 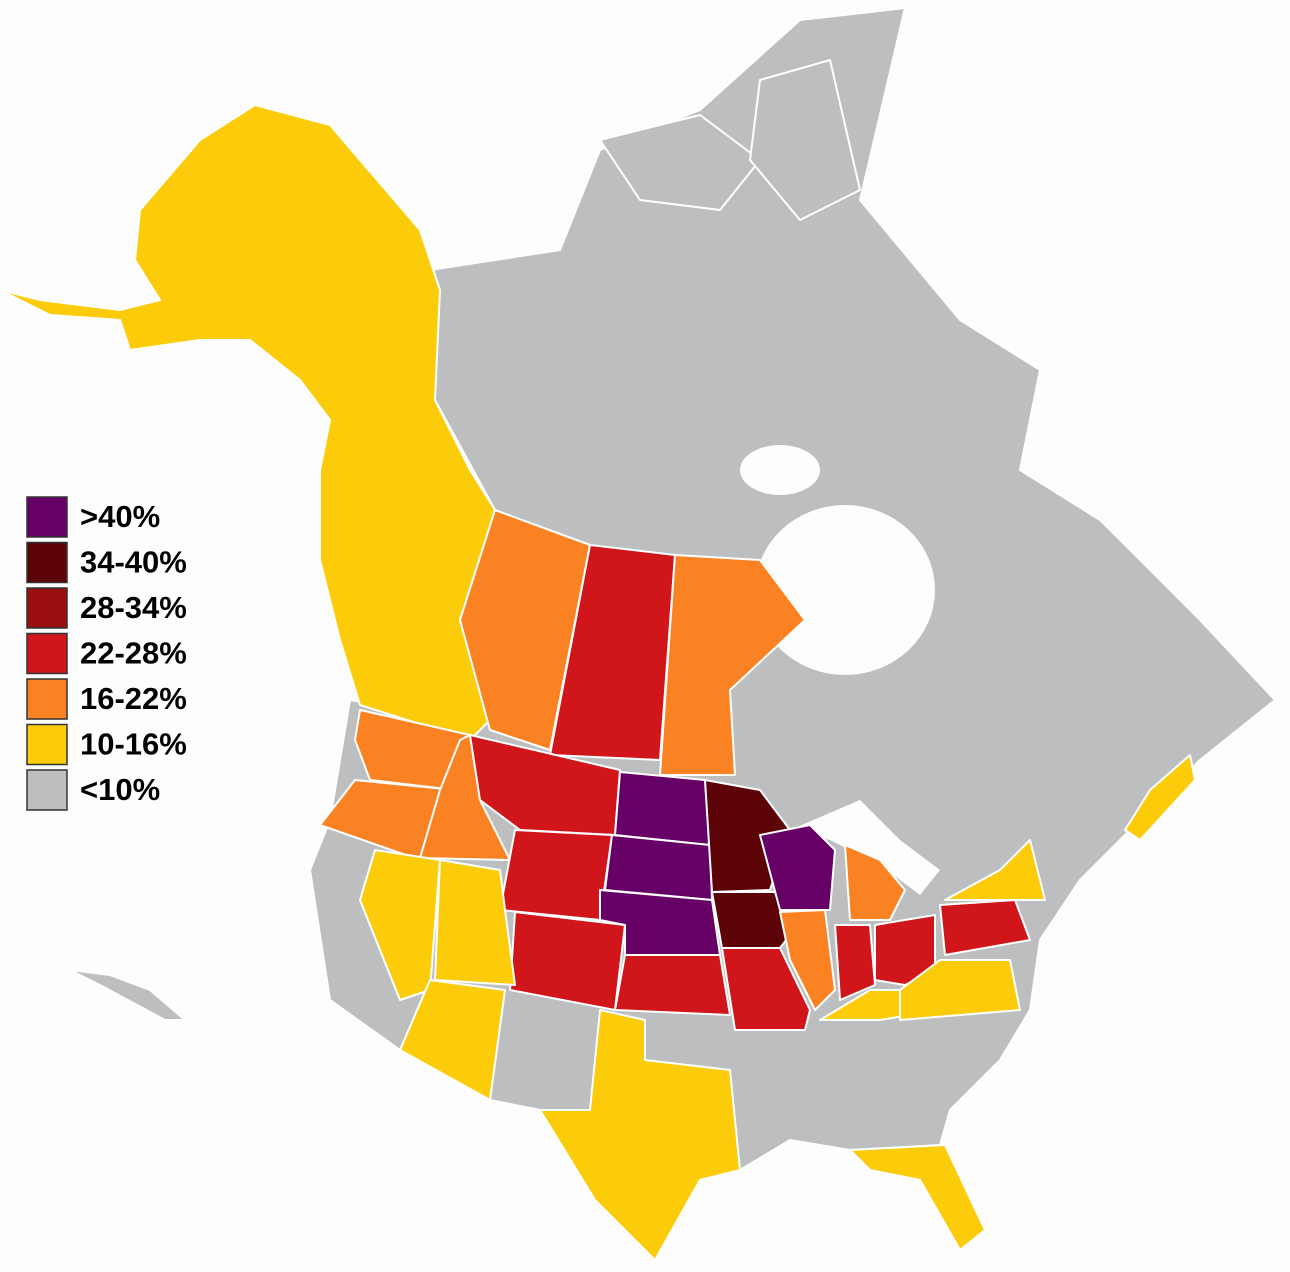 I want to click on legend-label: 22-28%, so click(x=133, y=653).